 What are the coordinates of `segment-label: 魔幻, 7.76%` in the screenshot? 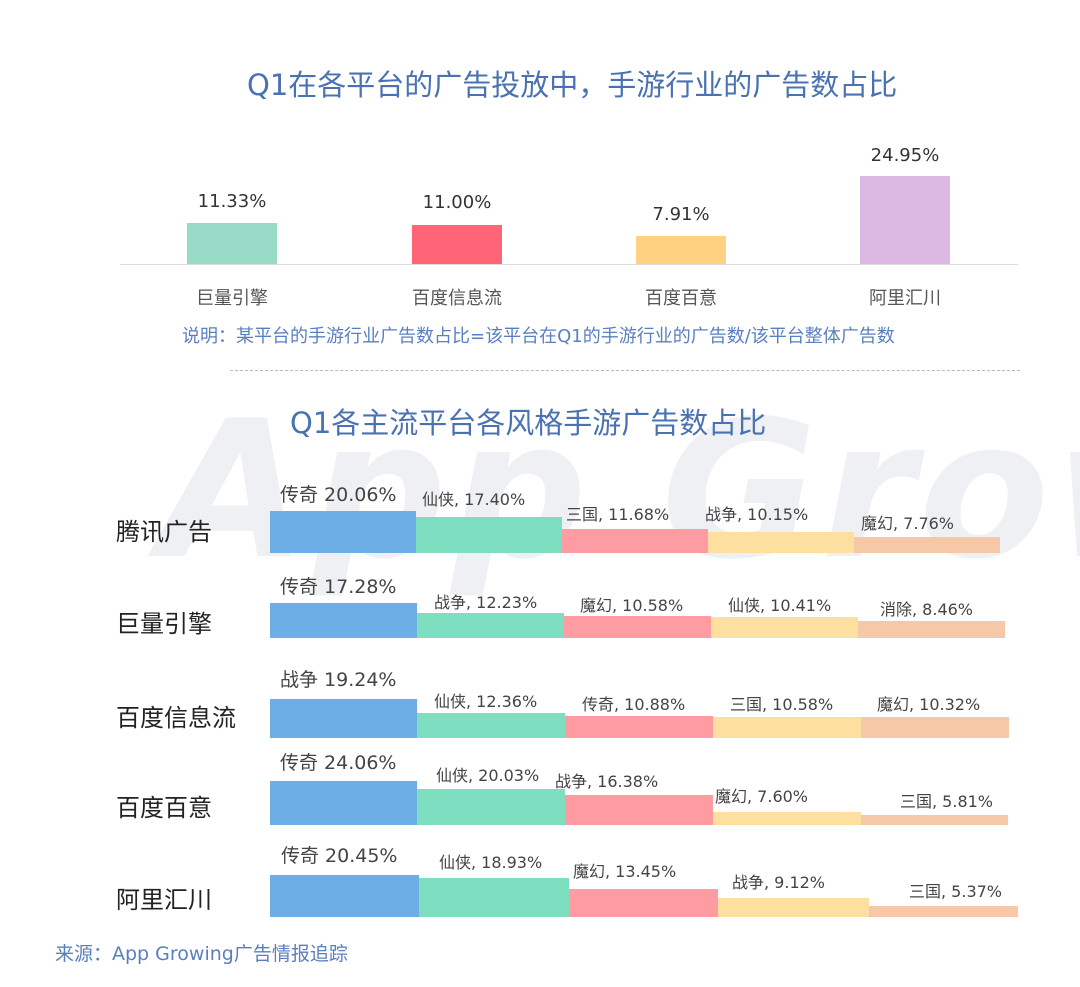 It's located at (908, 523).